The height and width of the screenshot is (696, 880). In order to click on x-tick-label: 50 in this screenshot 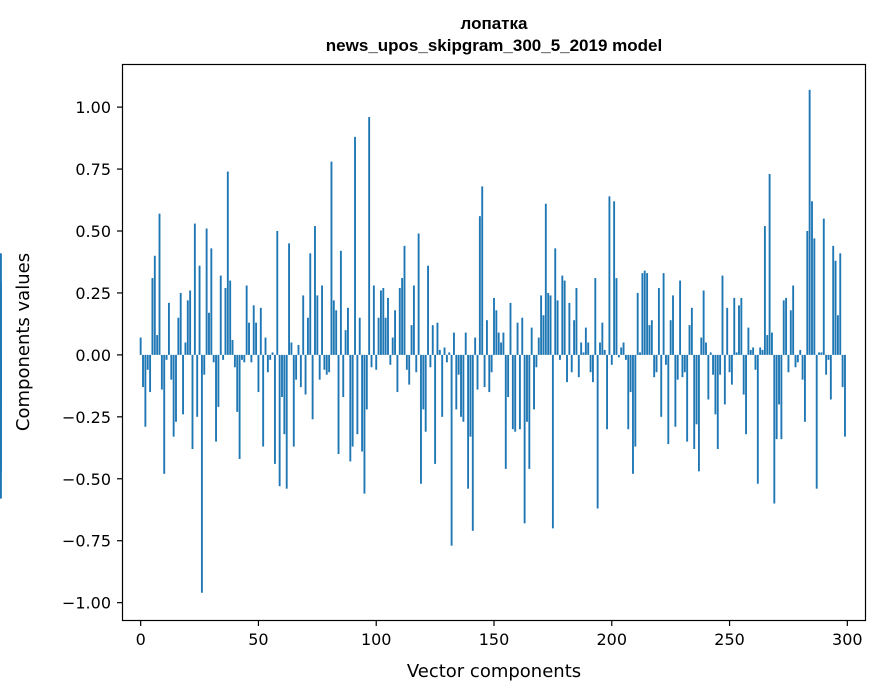, I will do `click(258, 639)`.